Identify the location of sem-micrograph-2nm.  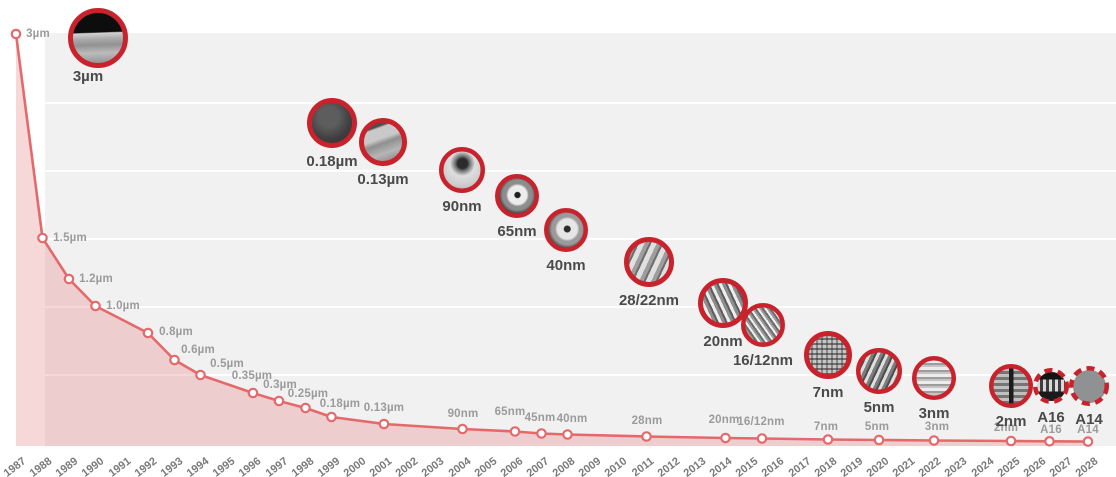
(1011, 386).